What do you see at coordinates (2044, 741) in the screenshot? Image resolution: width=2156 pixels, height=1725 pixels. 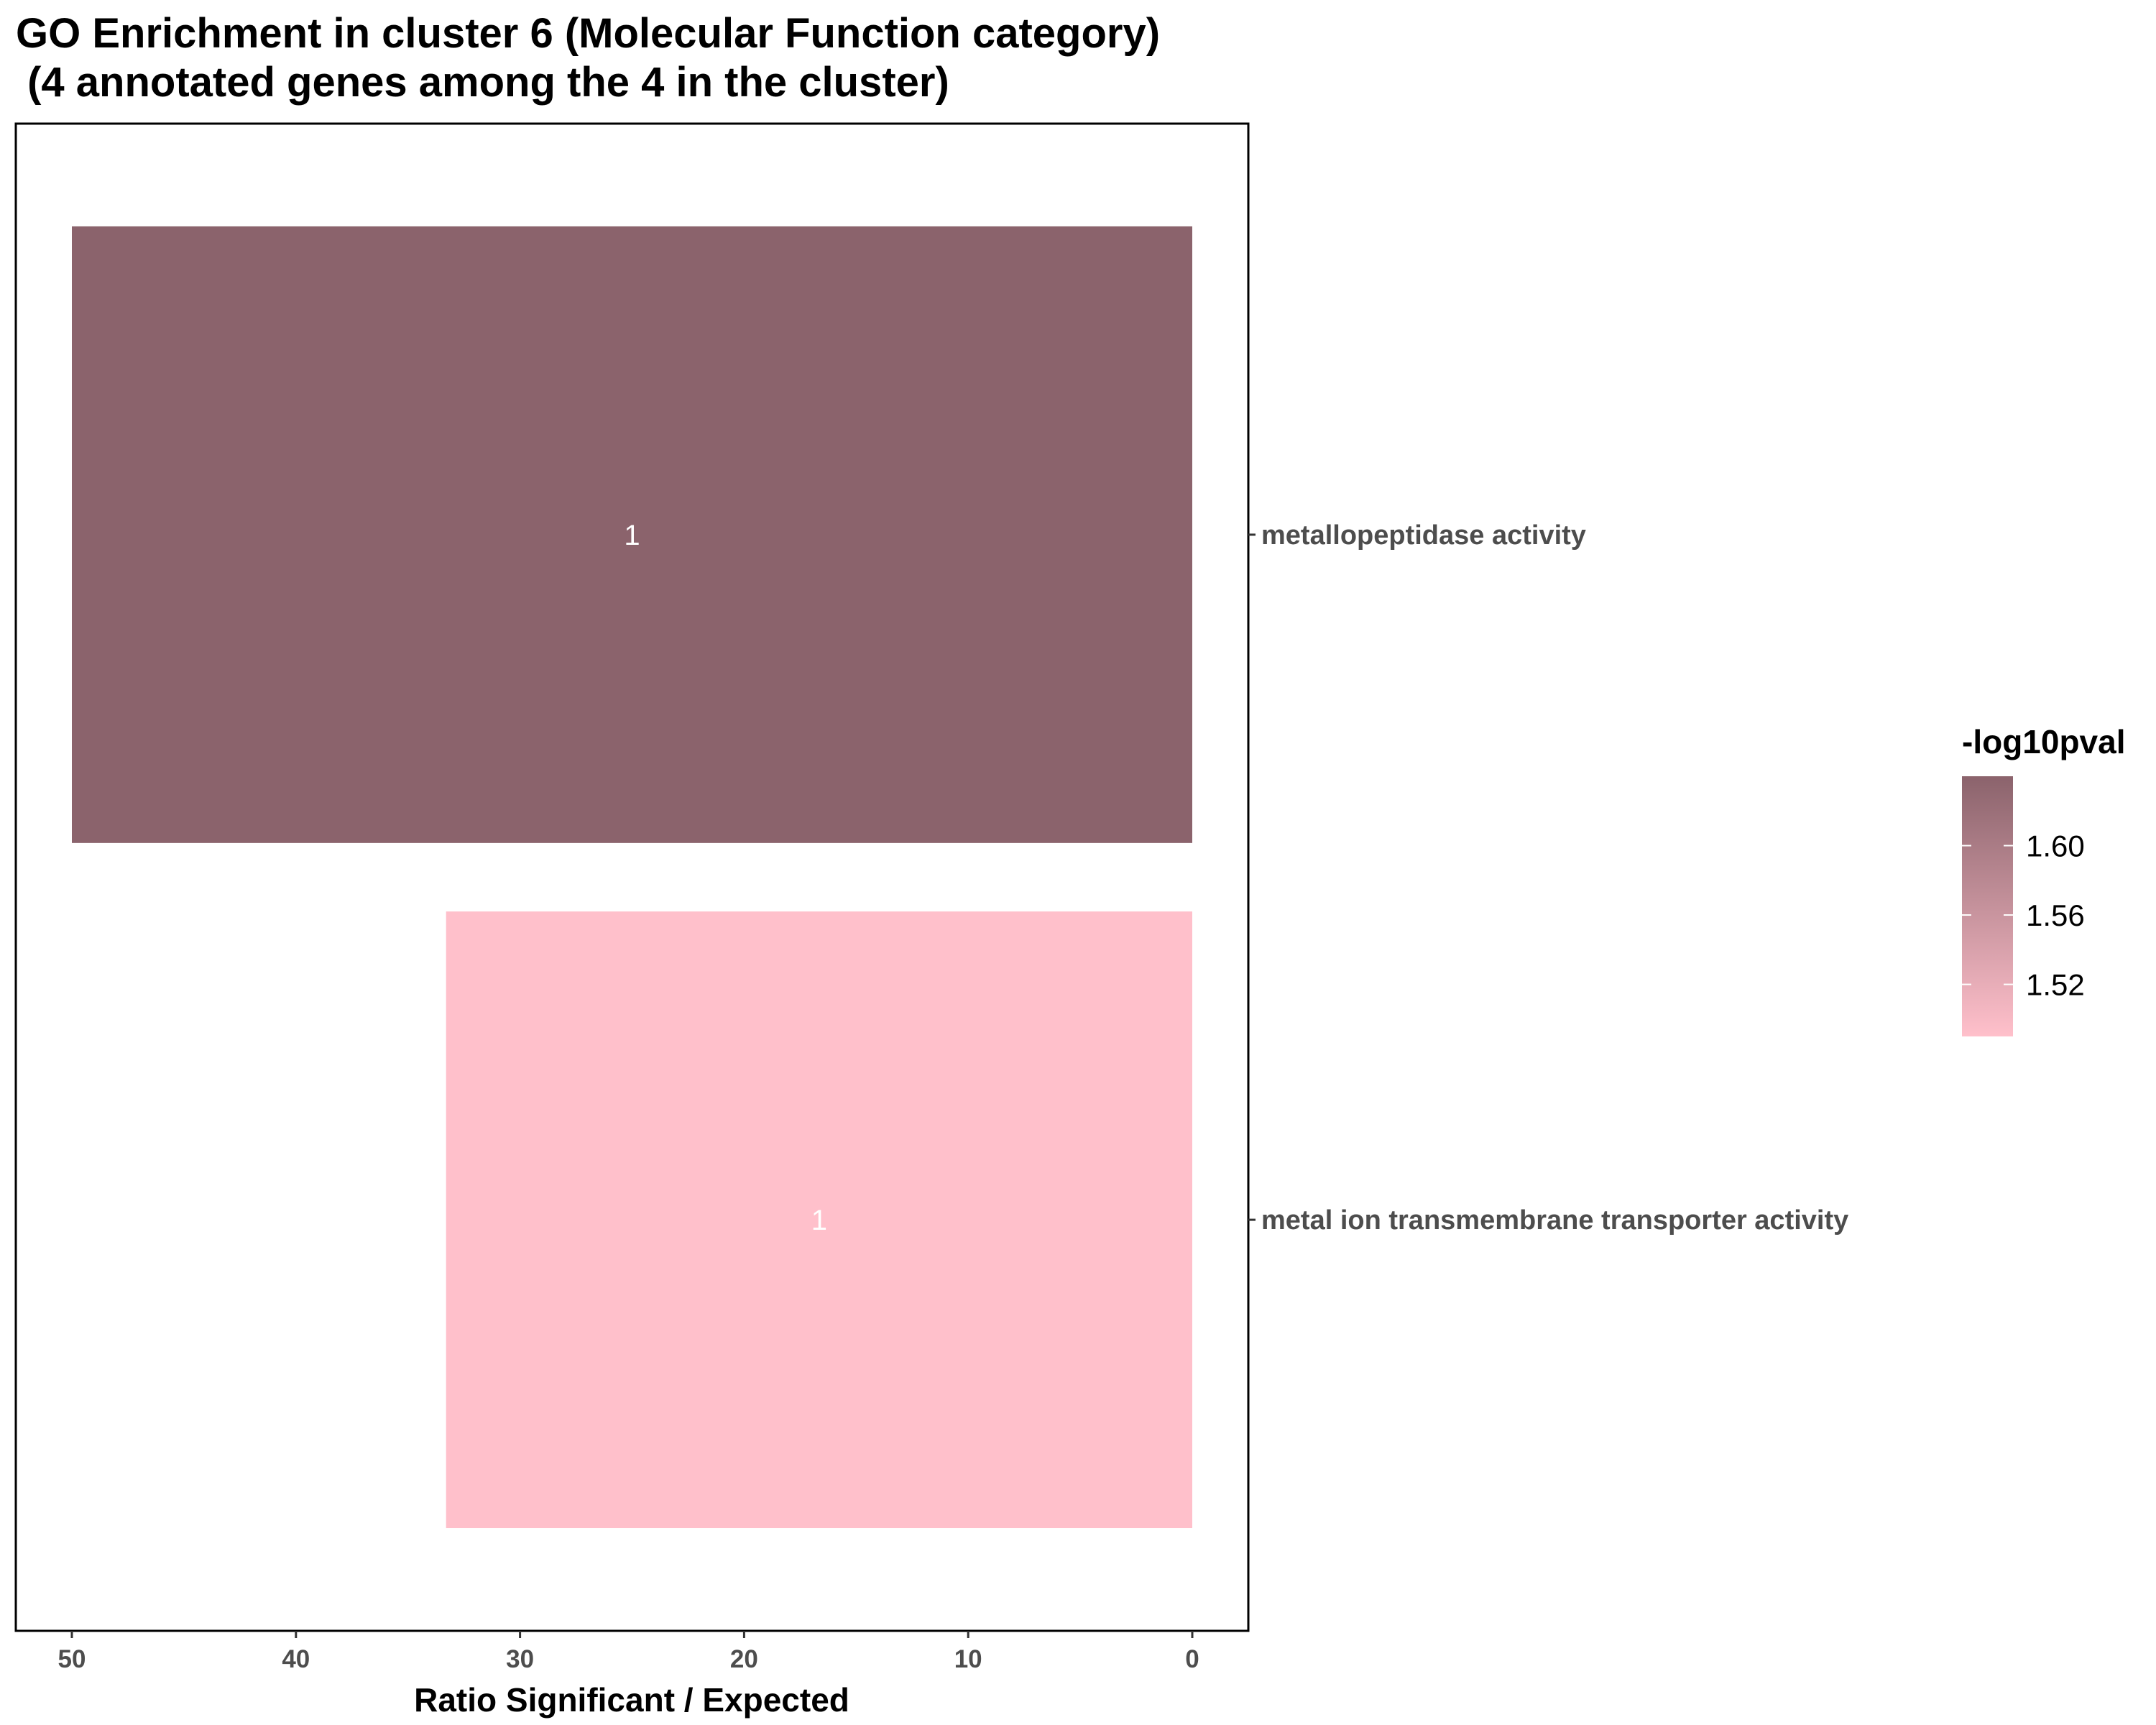 I see `legend-title: -log10pval` at bounding box center [2044, 741].